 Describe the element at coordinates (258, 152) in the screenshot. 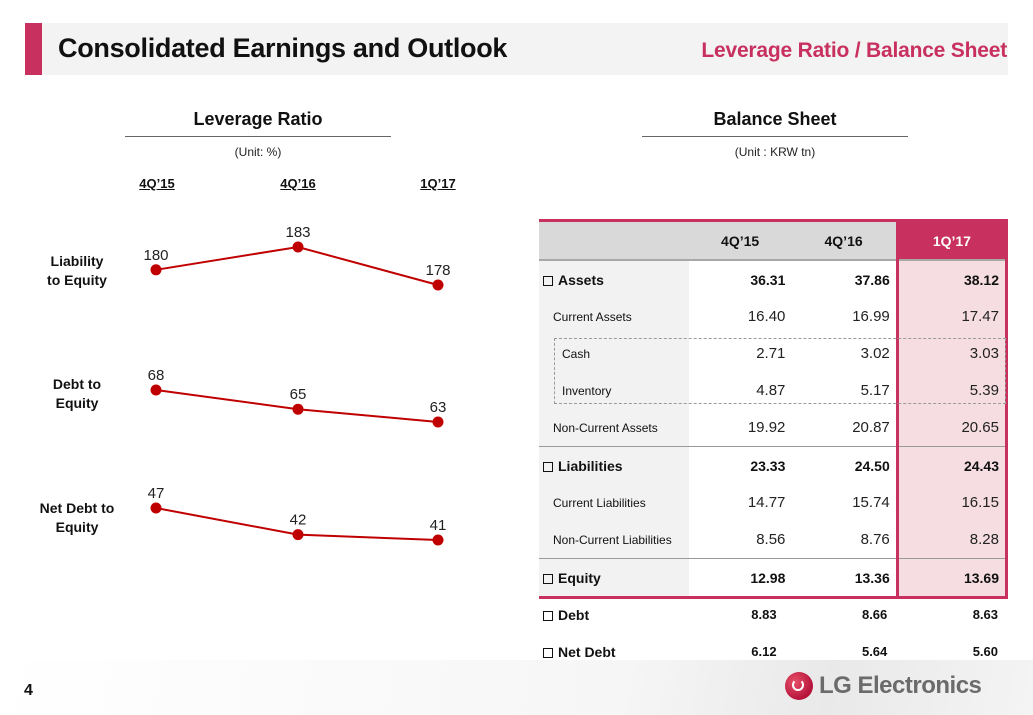

I see `leverage-unit: (Unit: %)` at that location.